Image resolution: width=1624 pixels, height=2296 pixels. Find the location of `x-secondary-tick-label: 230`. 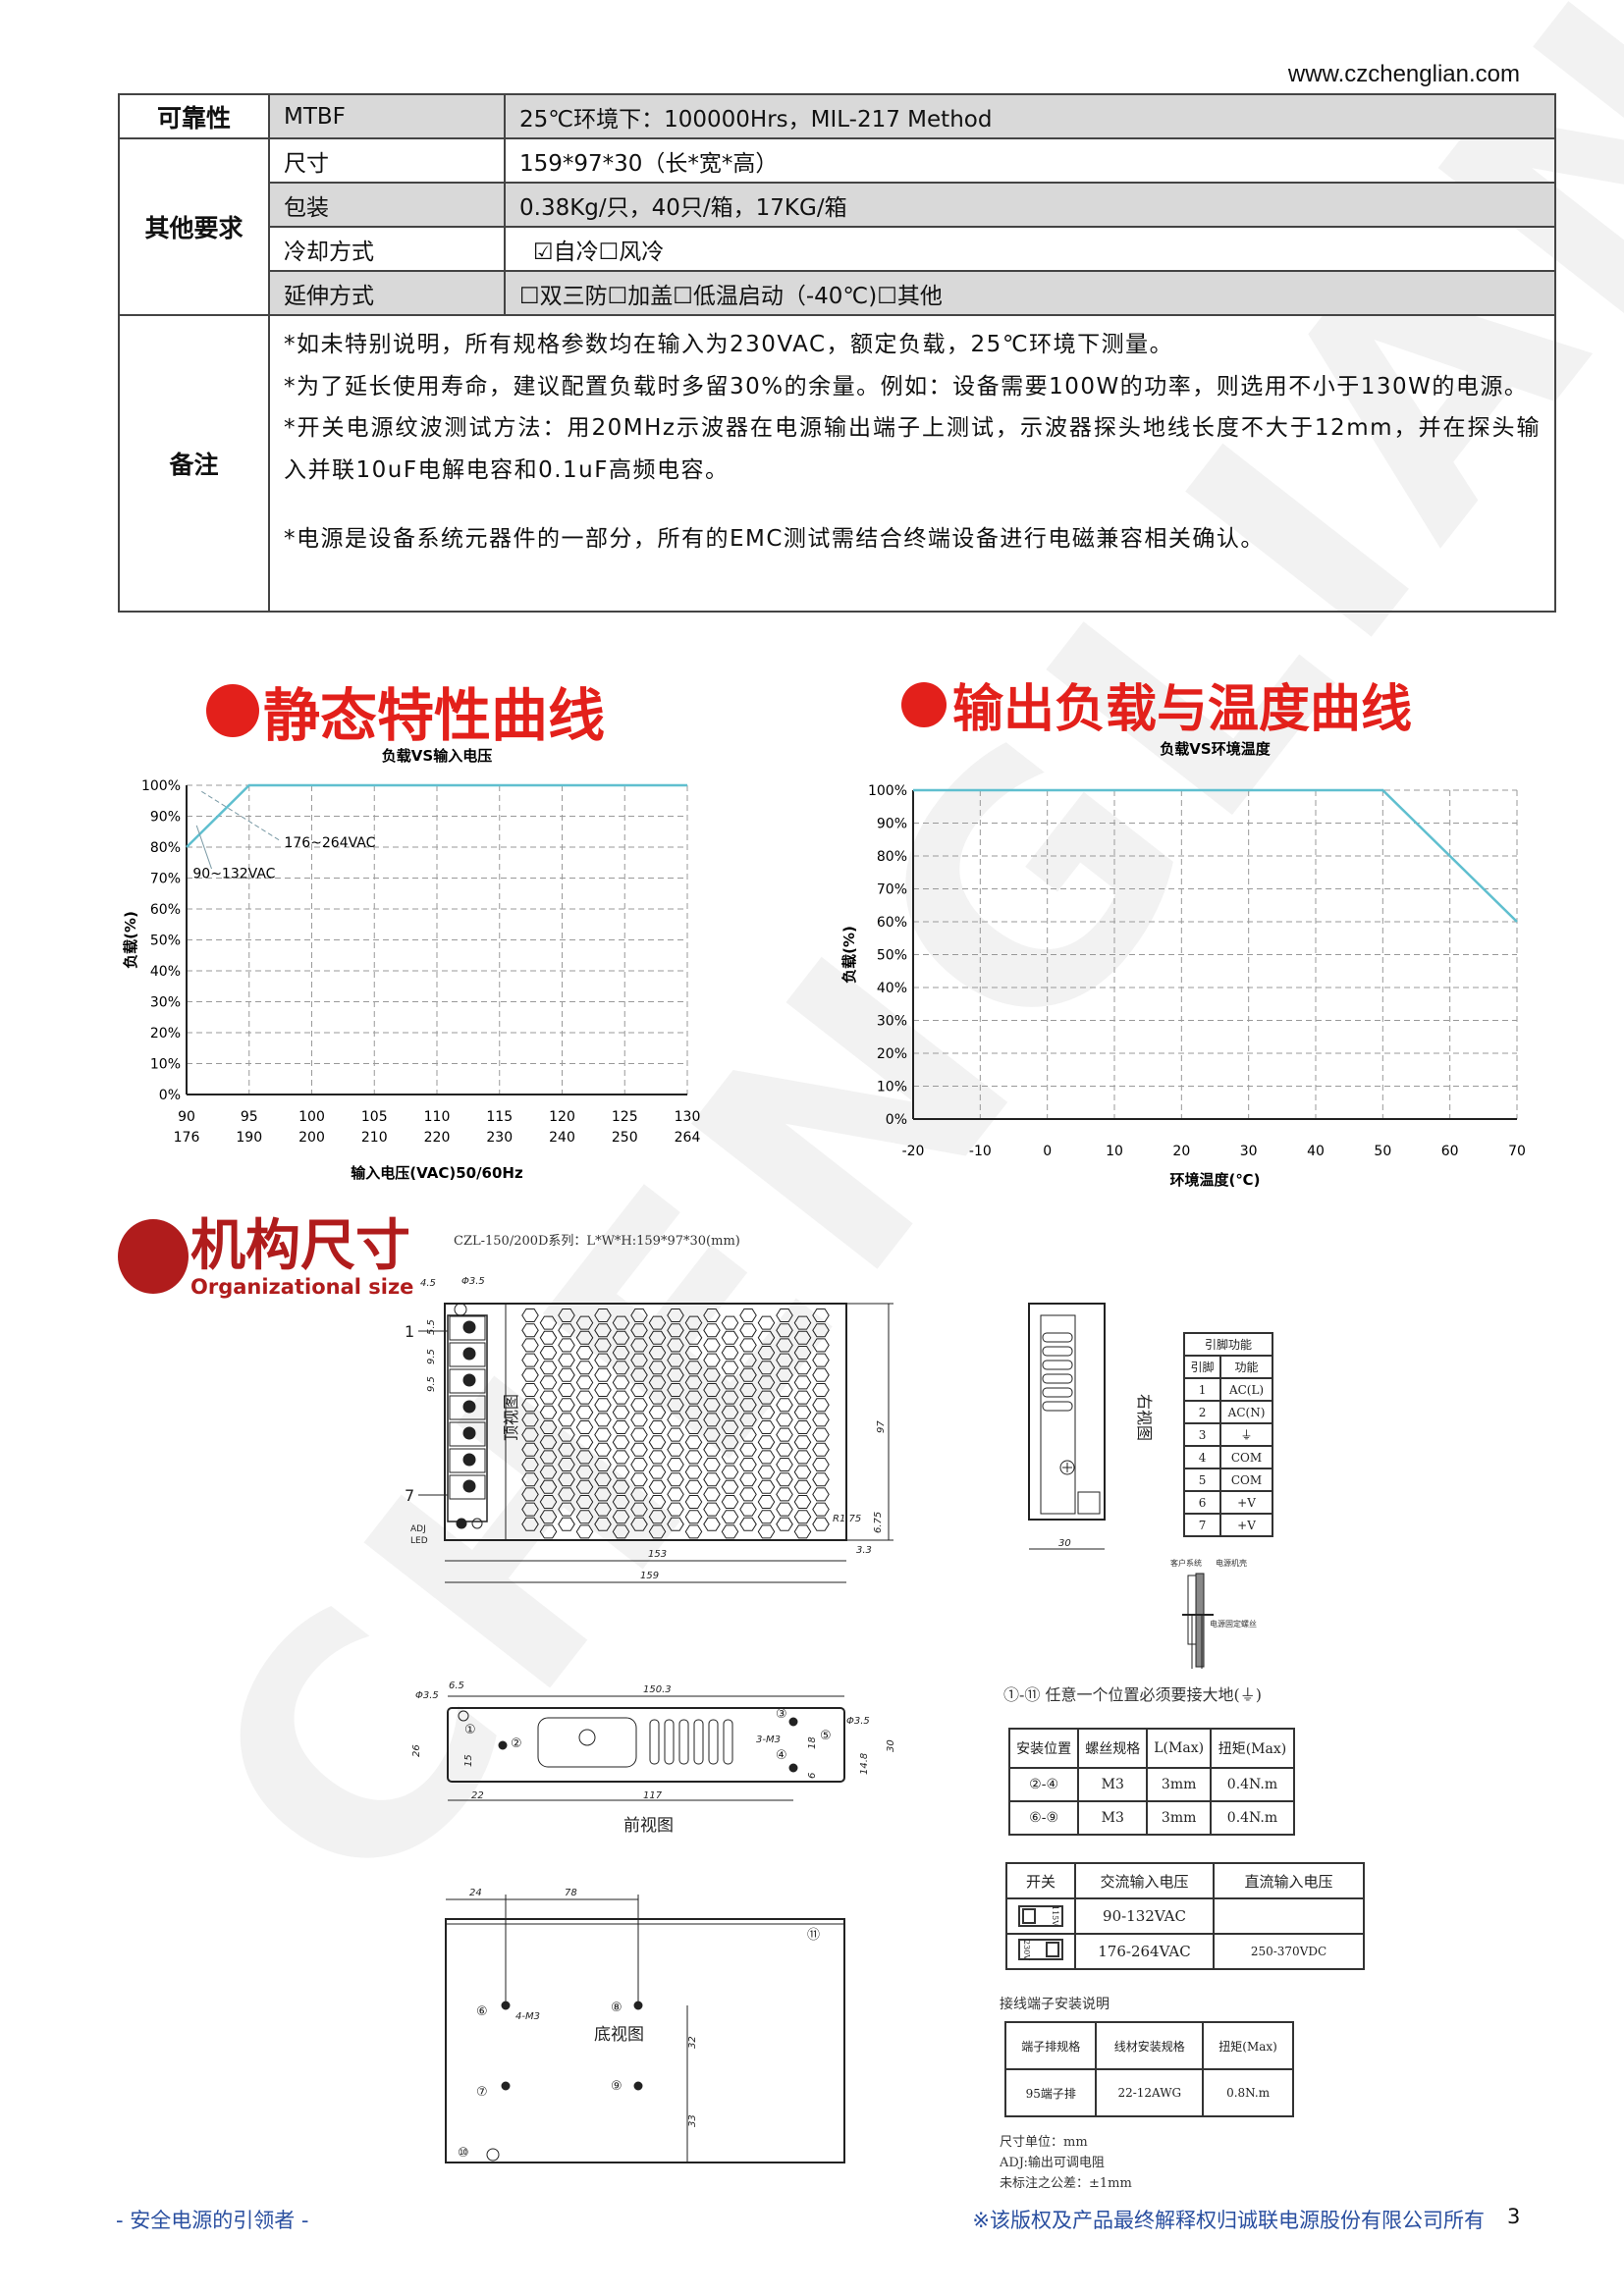

x-secondary-tick-label: 230 is located at coordinates (499, 1138).